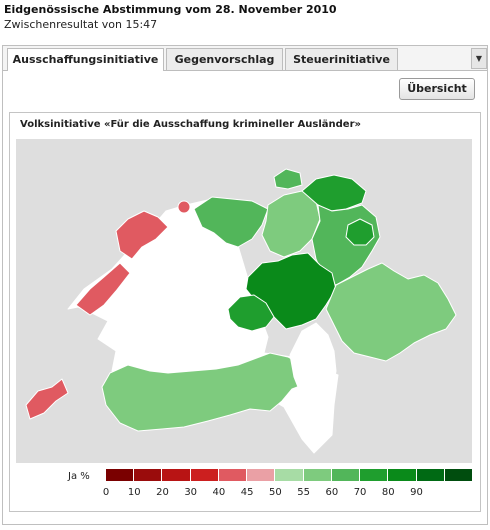  I want to click on overview-button: Übersicht, so click(437, 89).